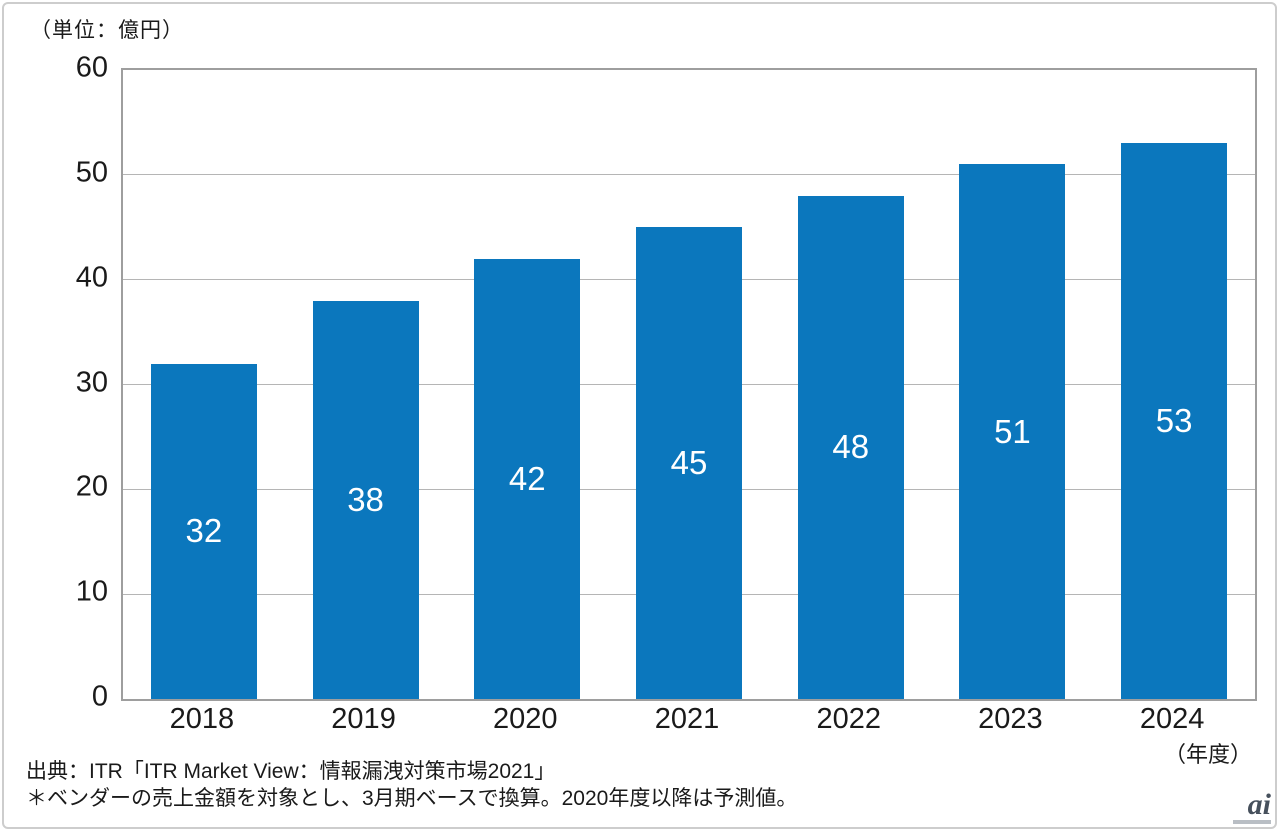 The height and width of the screenshot is (832, 1280). Describe the element at coordinates (91, 277) in the screenshot. I see `y-tick-label-40: 40` at that location.